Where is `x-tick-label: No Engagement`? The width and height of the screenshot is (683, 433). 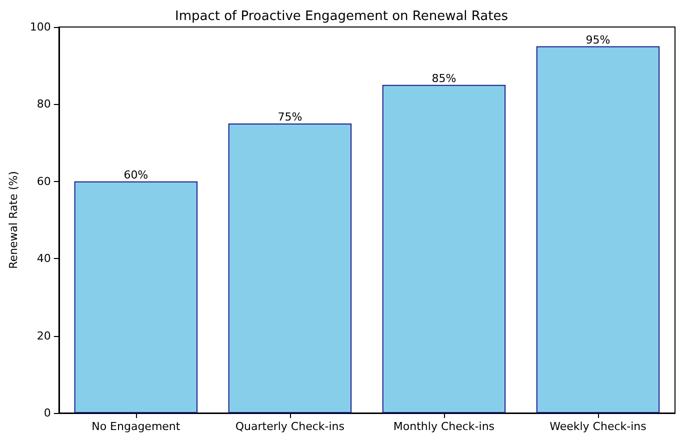
x-tick-label: No Engagement is located at coordinates (136, 426).